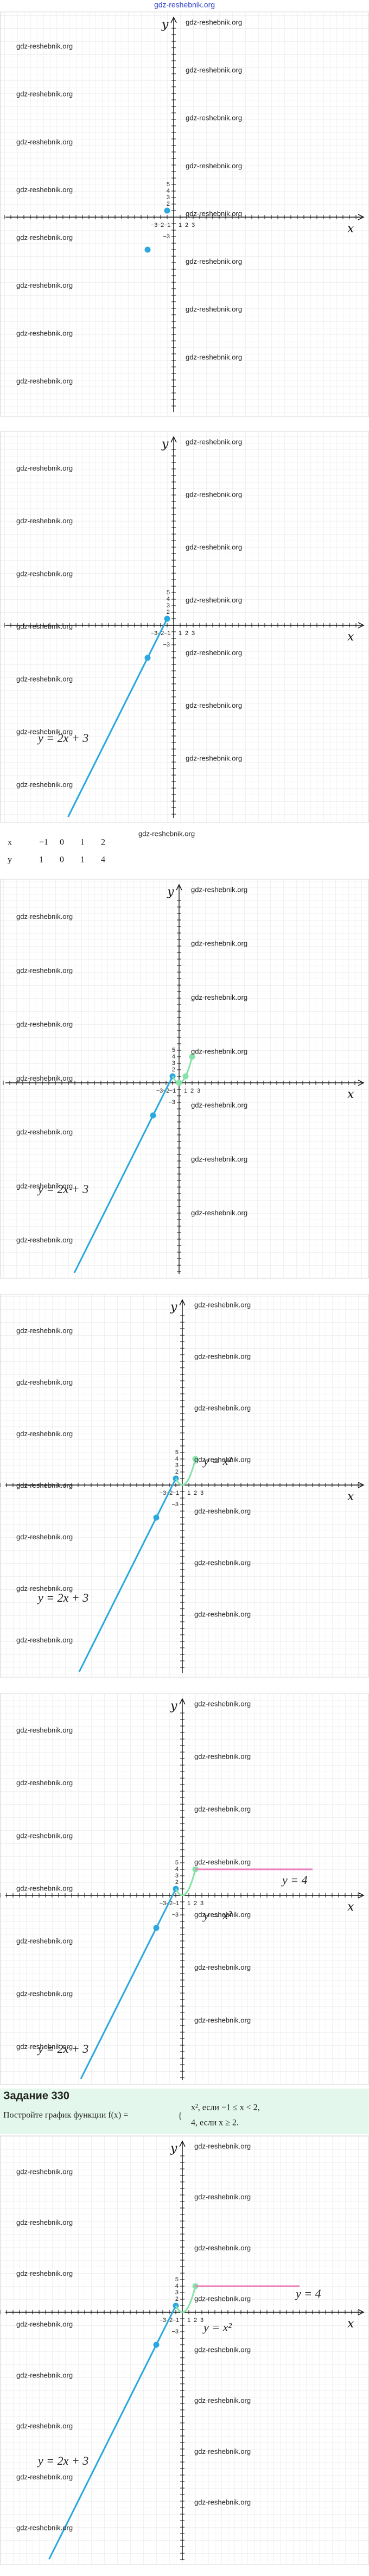 This screenshot has width=369, height=2576. What do you see at coordinates (103, 860) in the screenshot?
I see `table-cell: 4` at bounding box center [103, 860].